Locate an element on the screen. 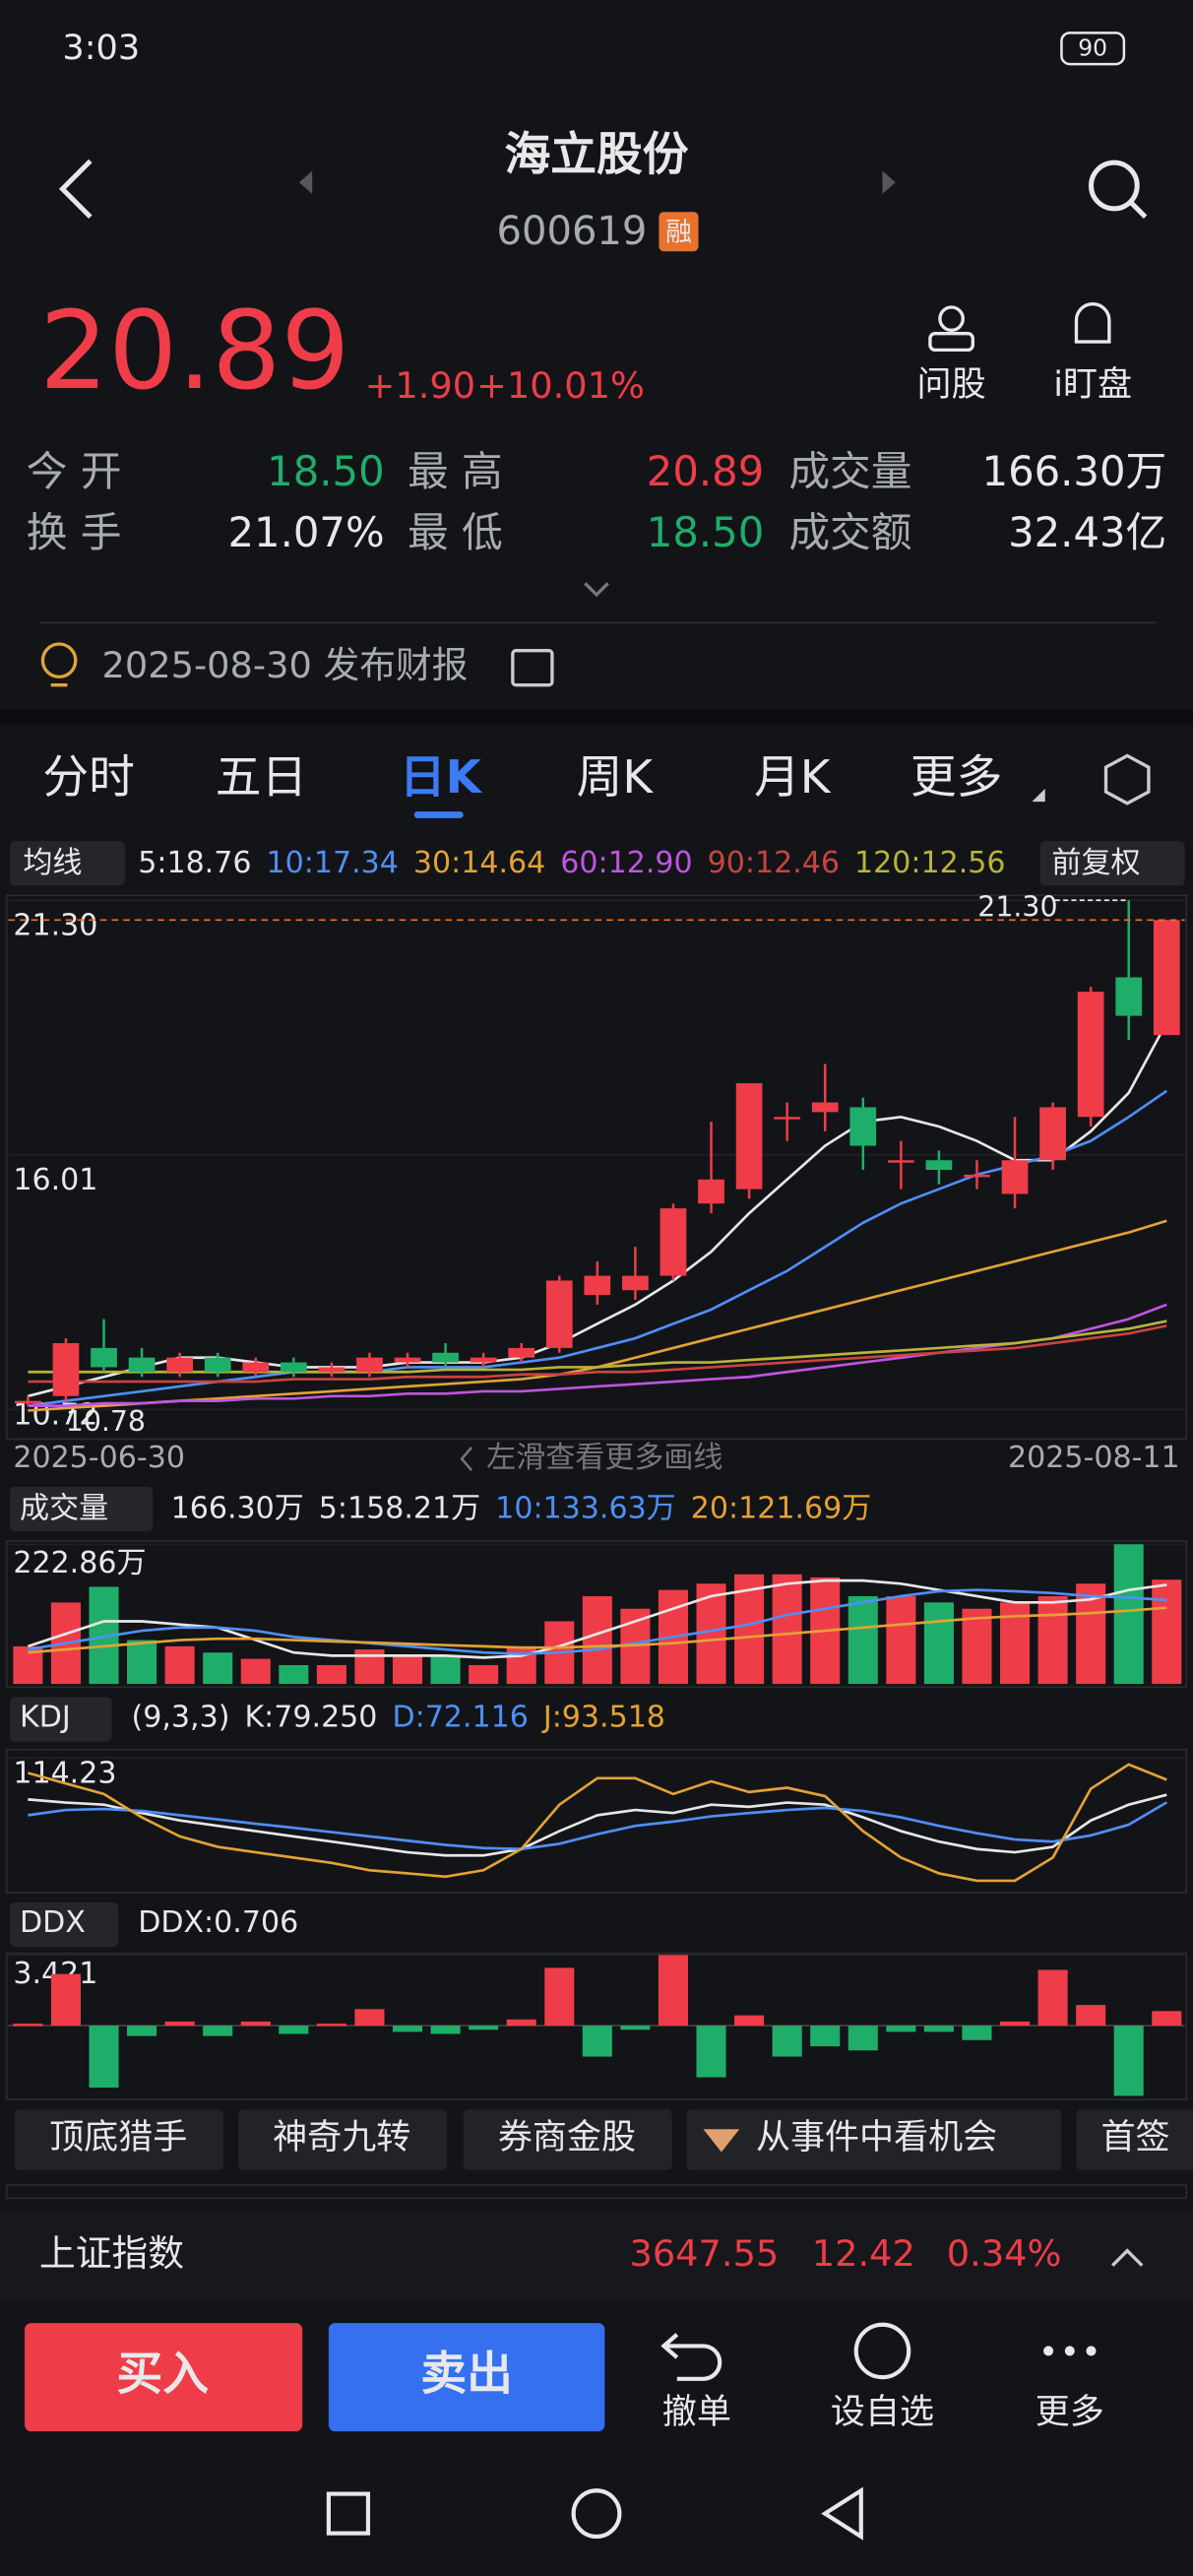  y-tick-label: 222.86万 is located at coordinates (79, 1563).